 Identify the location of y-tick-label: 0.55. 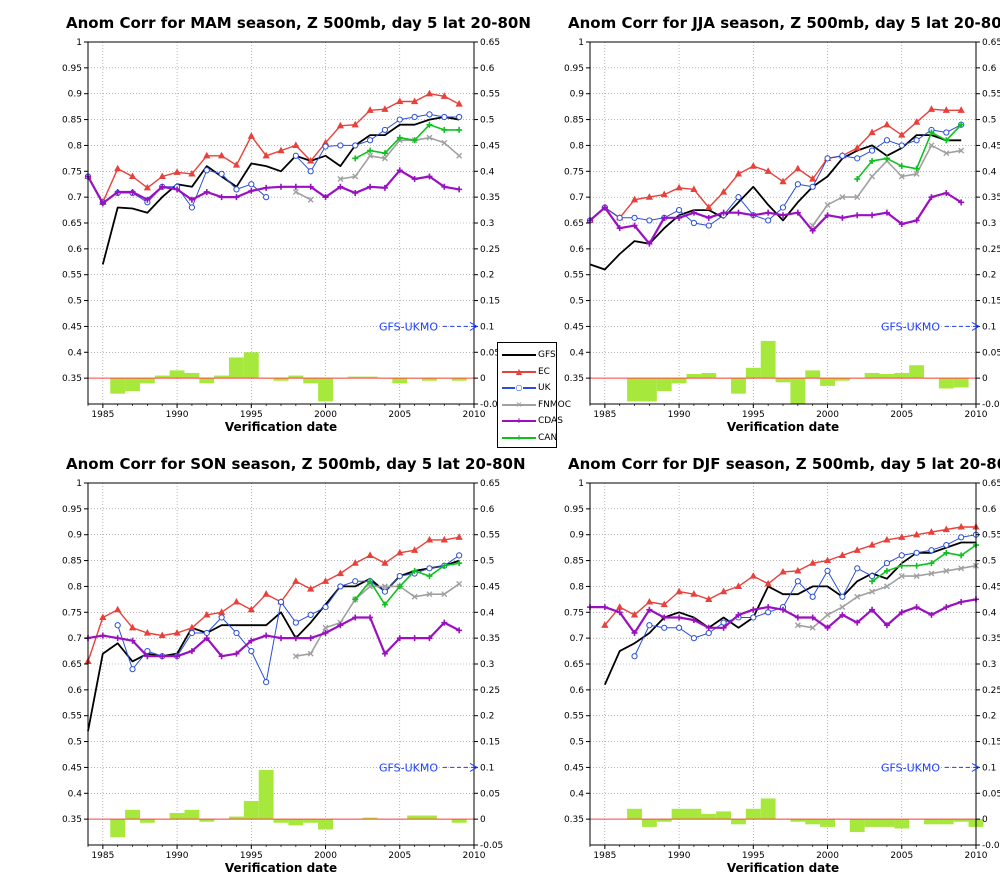
(72, 717).